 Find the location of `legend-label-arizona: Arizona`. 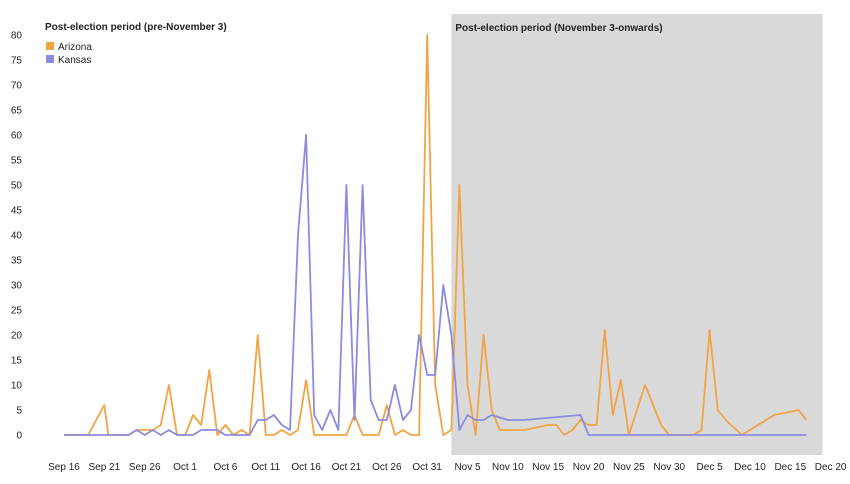

legend-label-arizona: Arizona is located at coordinates (75, 47).